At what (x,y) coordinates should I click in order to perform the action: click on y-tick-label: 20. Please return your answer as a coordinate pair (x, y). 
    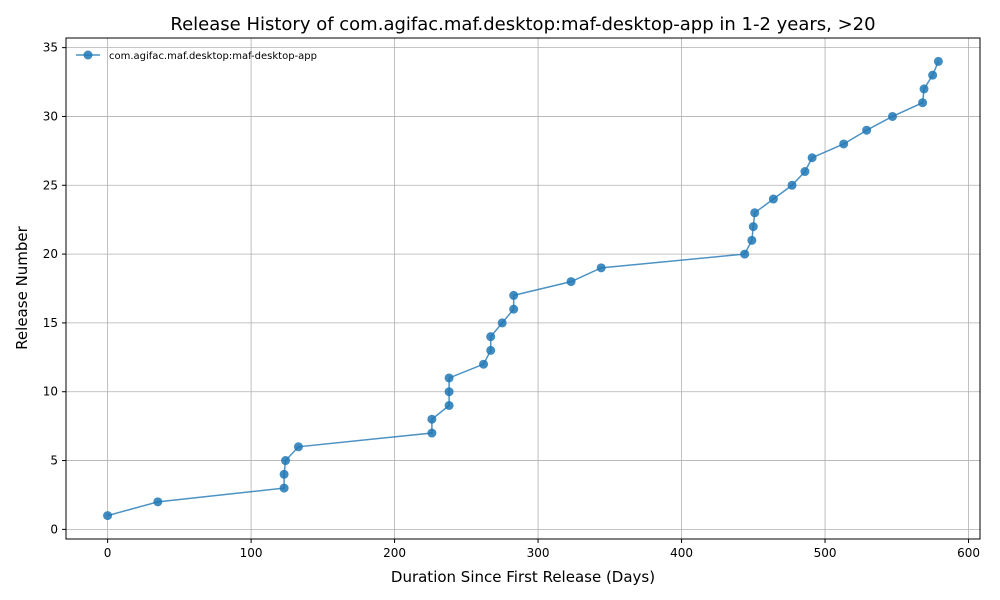
    Looking at the image, I should click on (50, 254).